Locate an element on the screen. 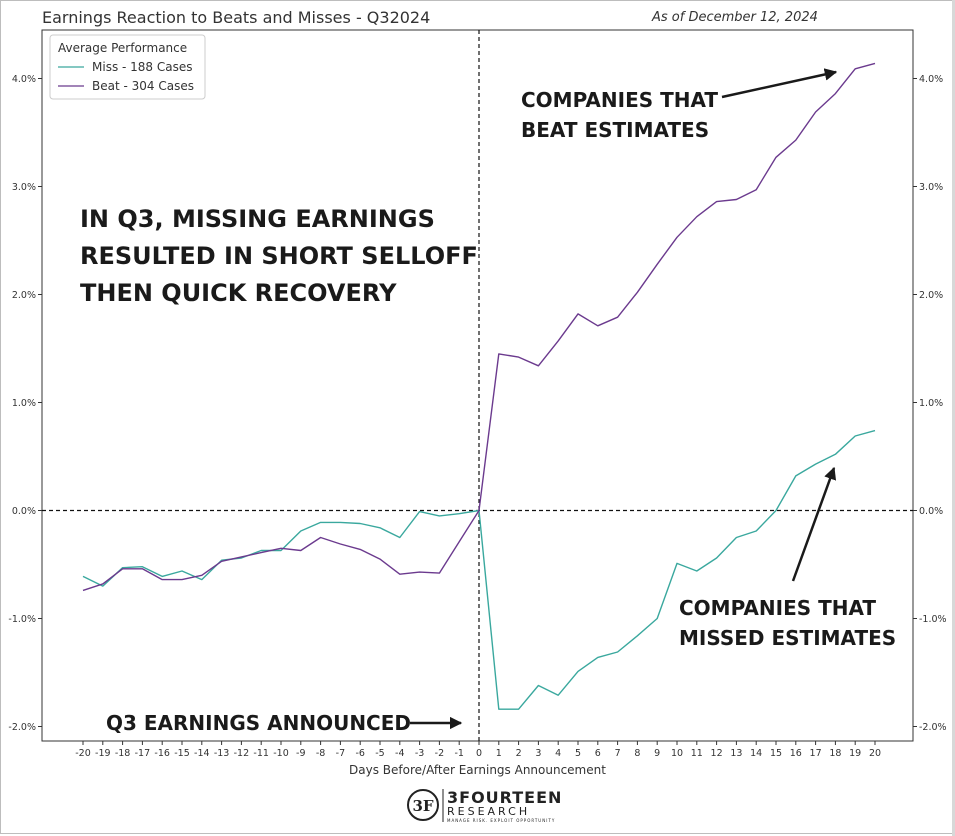 Image resolution: width=955 pixels, height=836 pixels. x-tick-label: 3 is located at coordinates (538, 753).